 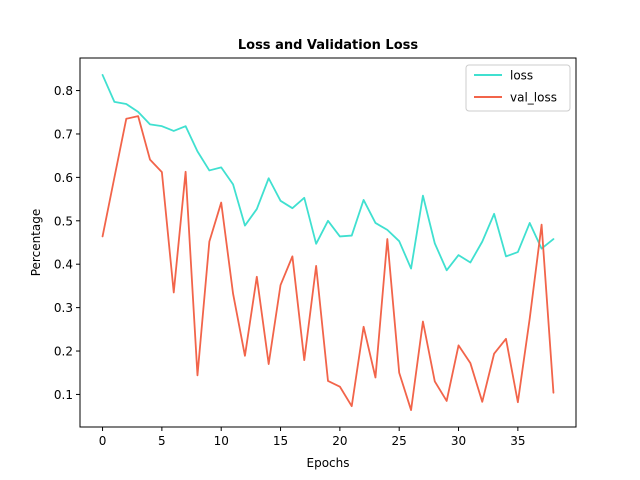 What do you see at coordinates (458, 441) in the screenshot?
I see `x-tick-label: 30` at bounding box center [458, 441].